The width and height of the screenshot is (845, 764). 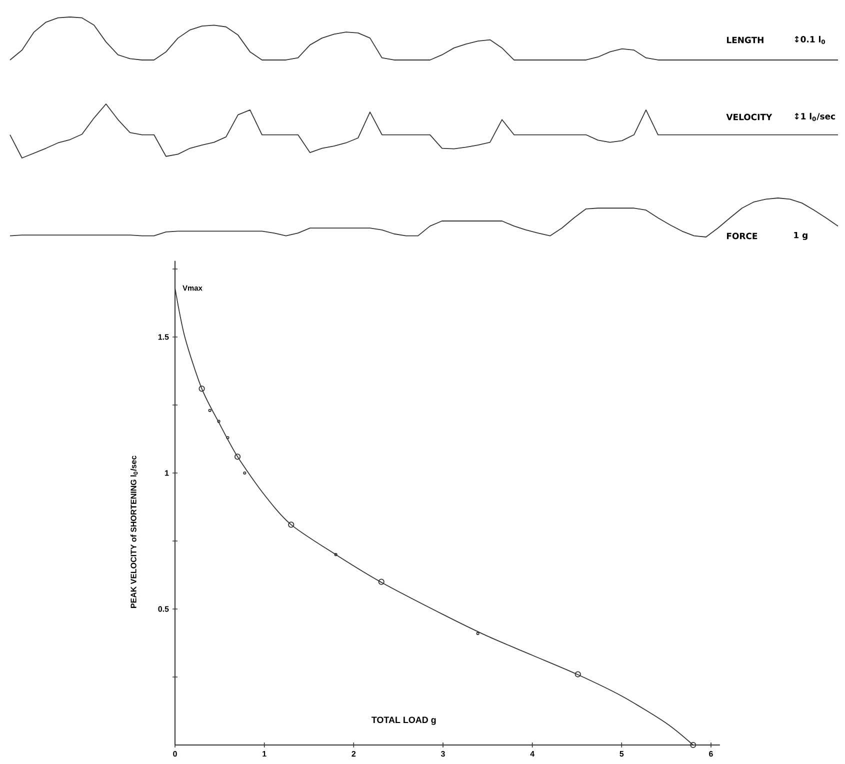 What do you see at coordinates (801, 236) in the screenshot?
I see `annotation: 1 g` at bounding box center [801, 236].